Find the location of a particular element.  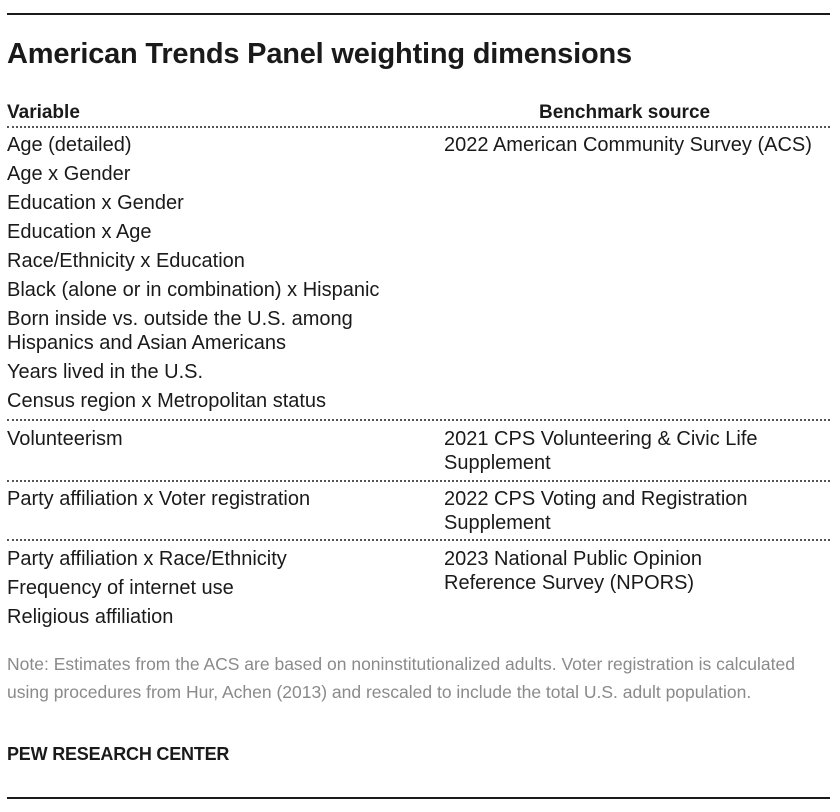

top-rule is located at coordinates (418, 14).